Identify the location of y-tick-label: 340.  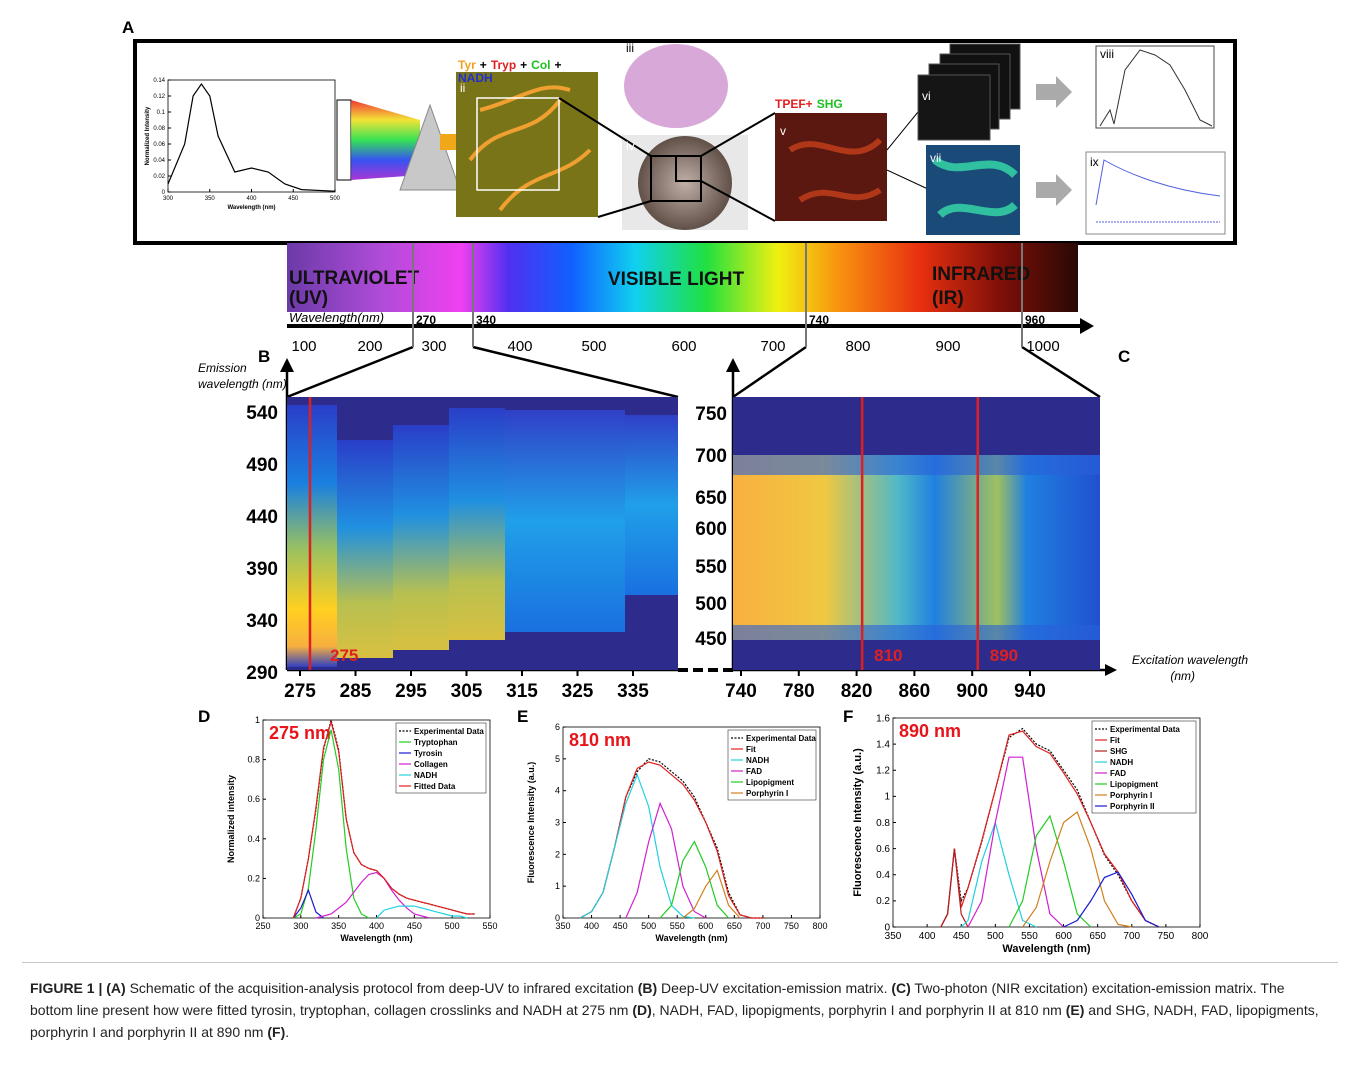
(262, 621).